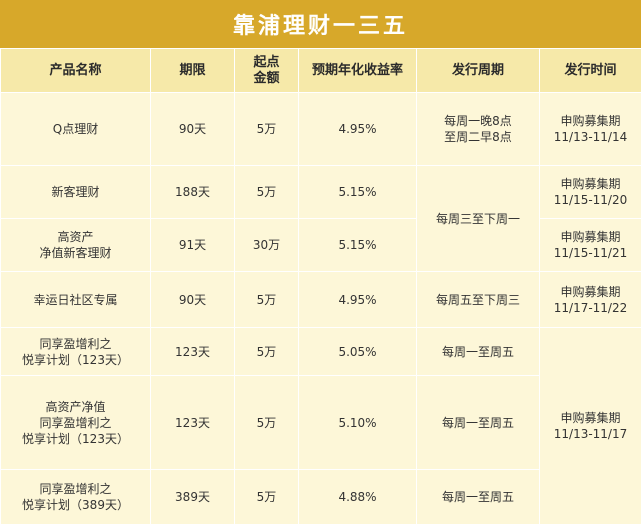 The height and width of the screenshot is (525, 641). Describe the element at coordinates (76, 129) in the screenshot. I see `product-name: Q点理财` at that location.